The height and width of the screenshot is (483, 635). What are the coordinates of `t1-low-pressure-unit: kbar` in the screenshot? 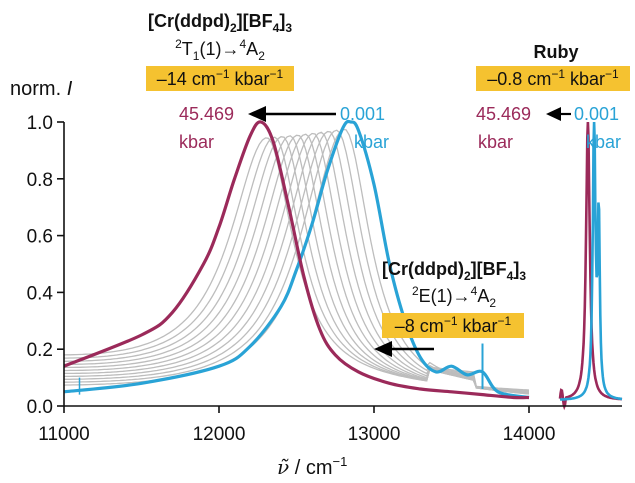 It's located at (371, 142).